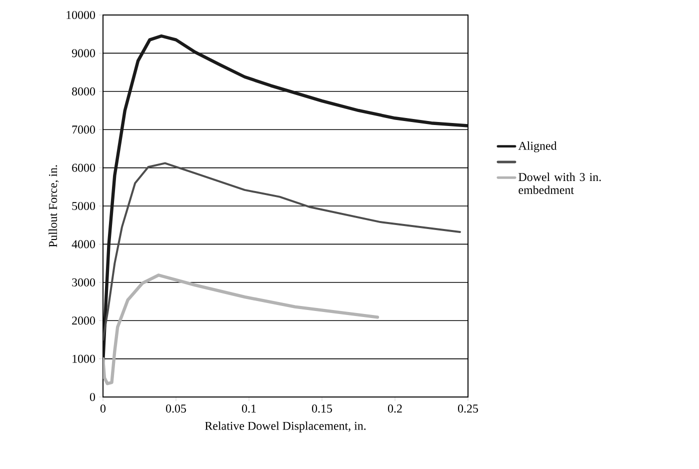  Describe the element at coordinates (322, 408) in the screenshot. I see `x-tick-label: 0.15` at that location.